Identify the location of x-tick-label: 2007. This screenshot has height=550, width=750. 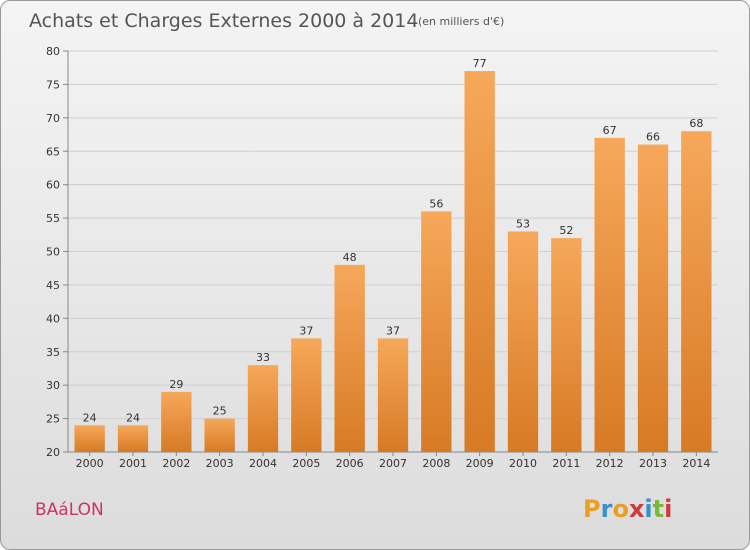
(393, 463).